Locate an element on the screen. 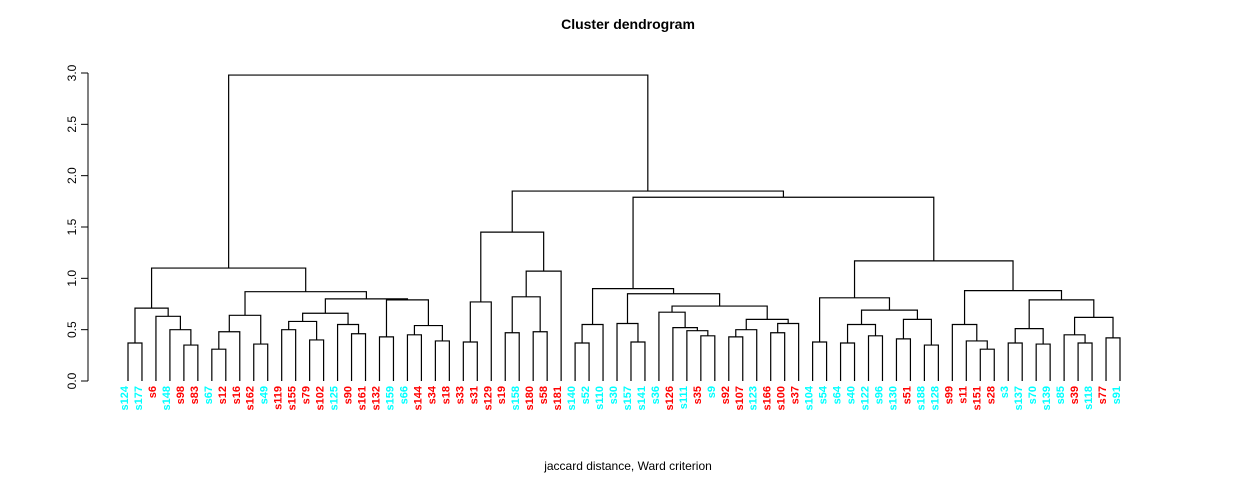  leaf-label: s99 is located at coordinates (949, 395).